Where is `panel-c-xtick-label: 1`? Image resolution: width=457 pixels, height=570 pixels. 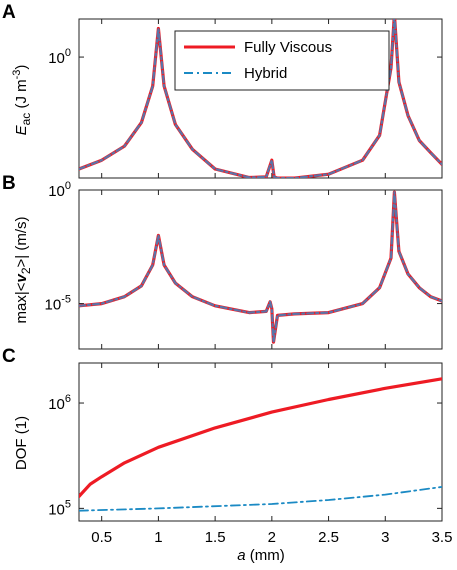
panel-c-xtick-label: 1 is located at coordinates (158, 537).